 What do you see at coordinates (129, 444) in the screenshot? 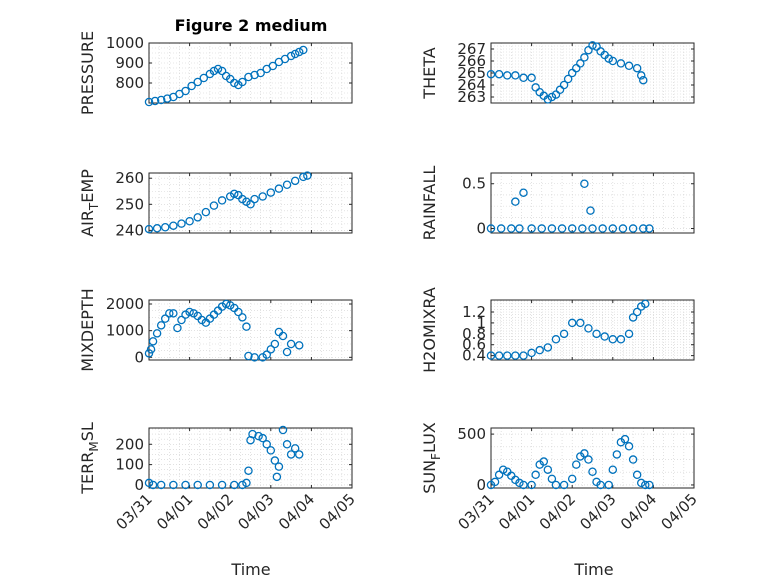
I see `y-tick-label: 200` at bounding box center [129, 444].